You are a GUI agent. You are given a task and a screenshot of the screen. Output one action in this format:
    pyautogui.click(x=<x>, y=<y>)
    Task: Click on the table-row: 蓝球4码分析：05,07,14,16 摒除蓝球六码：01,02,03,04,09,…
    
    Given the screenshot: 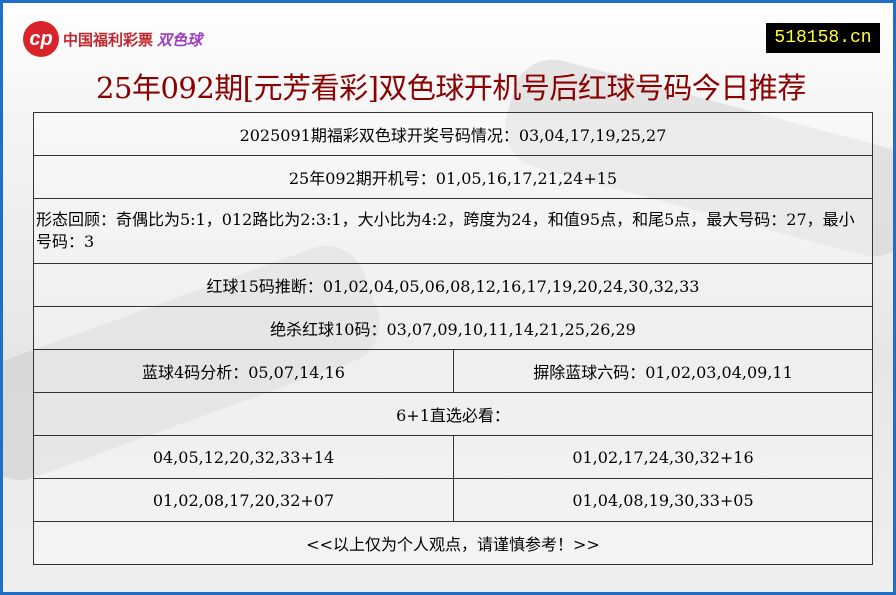 What is the action you would take?
    pyautogui.click(x=453, y=371)
    